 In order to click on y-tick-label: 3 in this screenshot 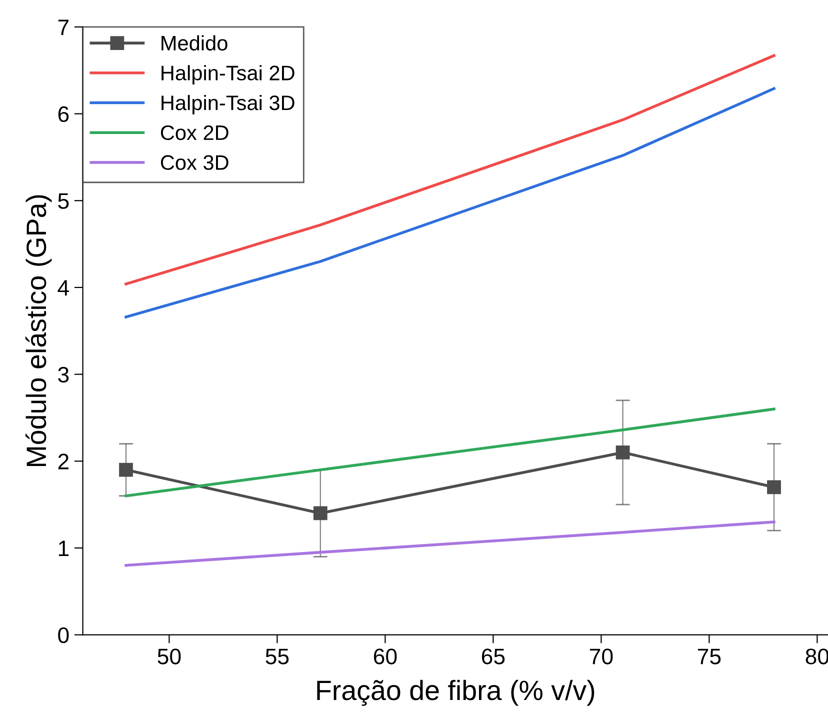, I will do `click(63, 374)`.